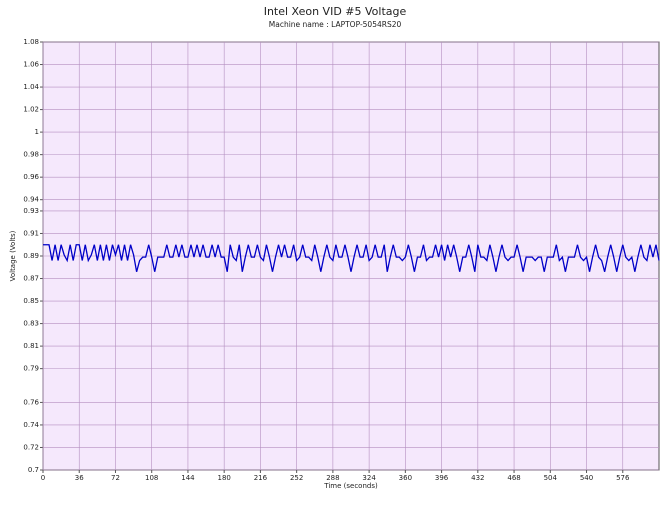 This screenshot has width=670, height=506. What do you see at coordinates (31, 177) in the screenshot?
I see `y-tick-label: 0.96` at bounding box center [31, 177].